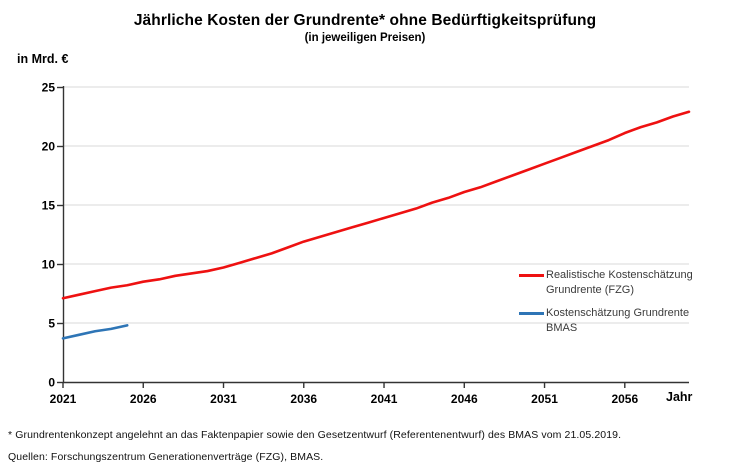  I want to click on y-tick-label: 0, so click(51, 383).